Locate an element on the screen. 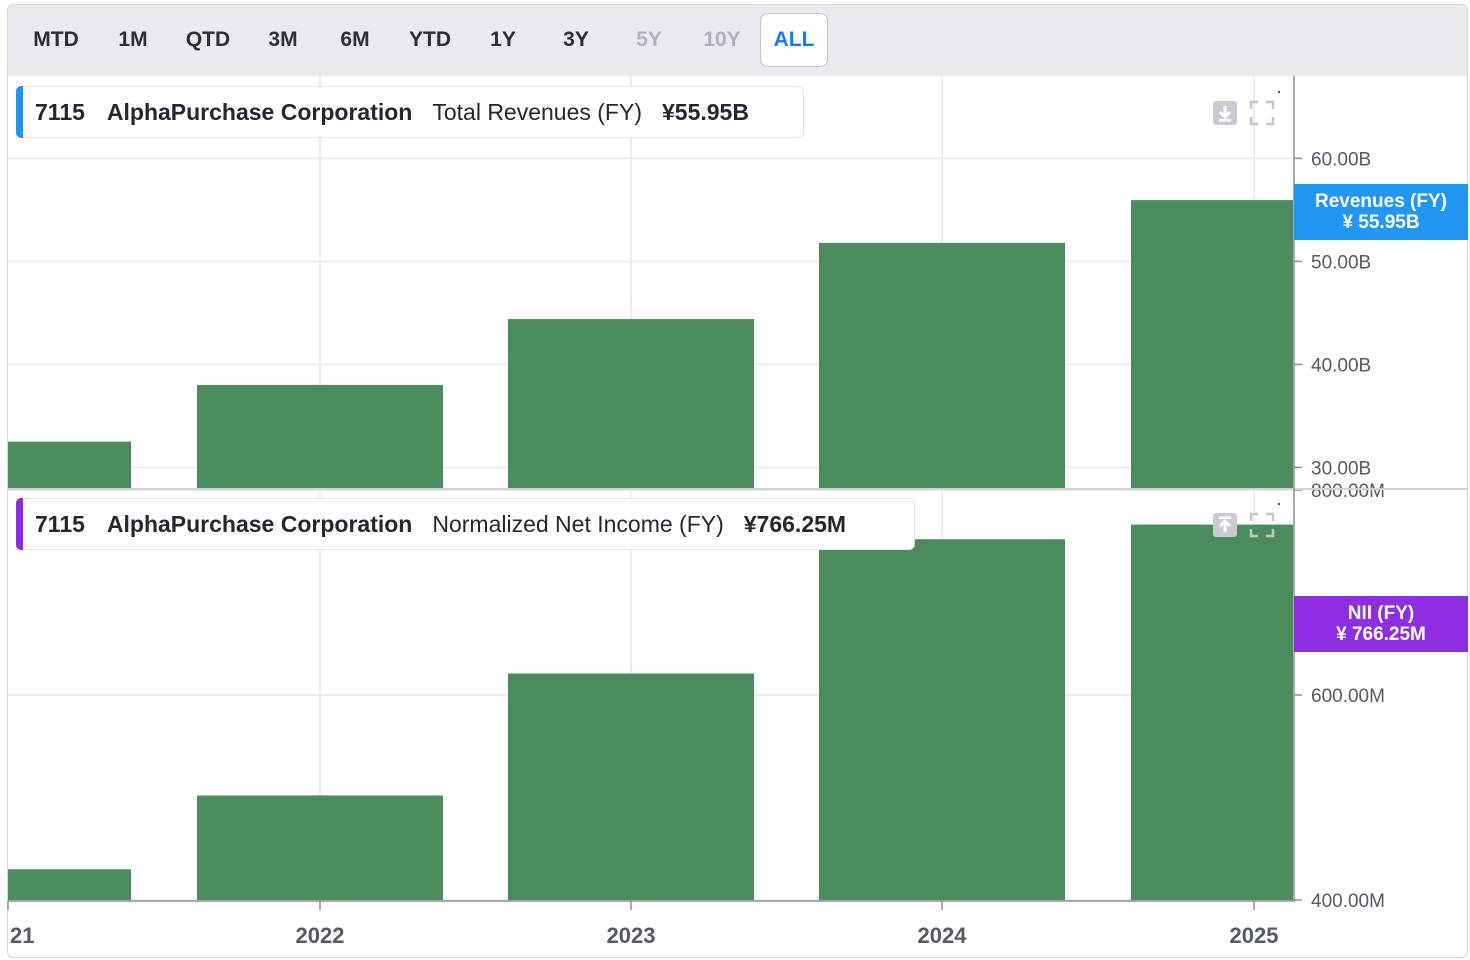 Image resolution: width=1470 pixels, height=960 pixels. range-button-3y: 3Y is located at coordinates (576, 39).